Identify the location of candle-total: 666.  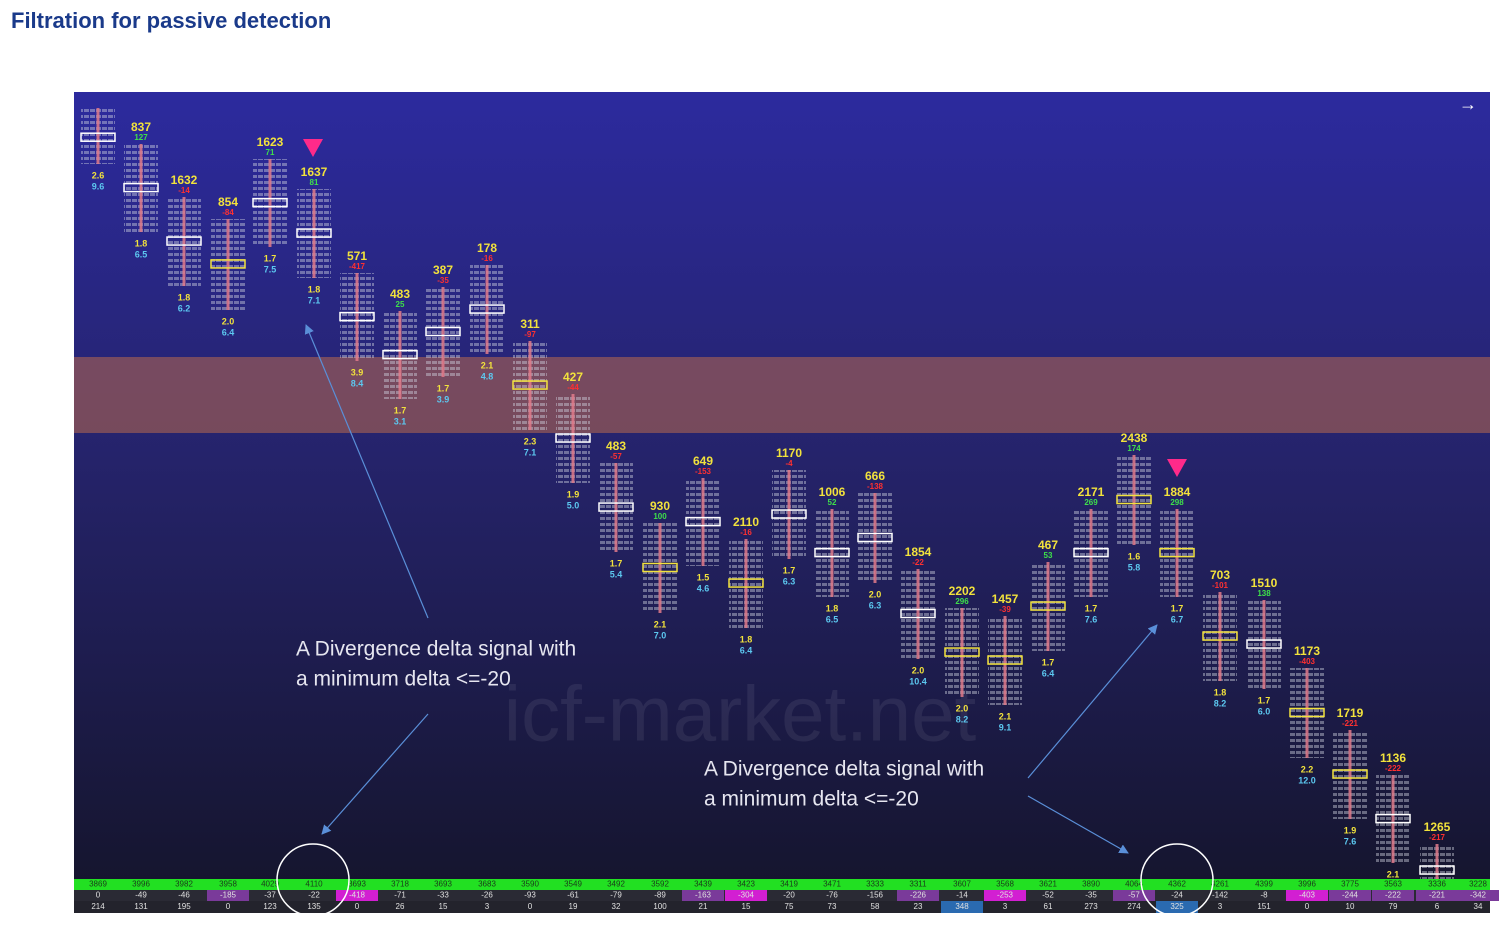
(875, 476).